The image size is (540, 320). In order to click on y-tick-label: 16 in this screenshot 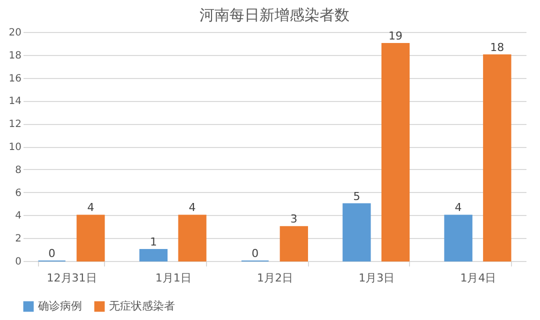, I will do `click(15, 78)`.